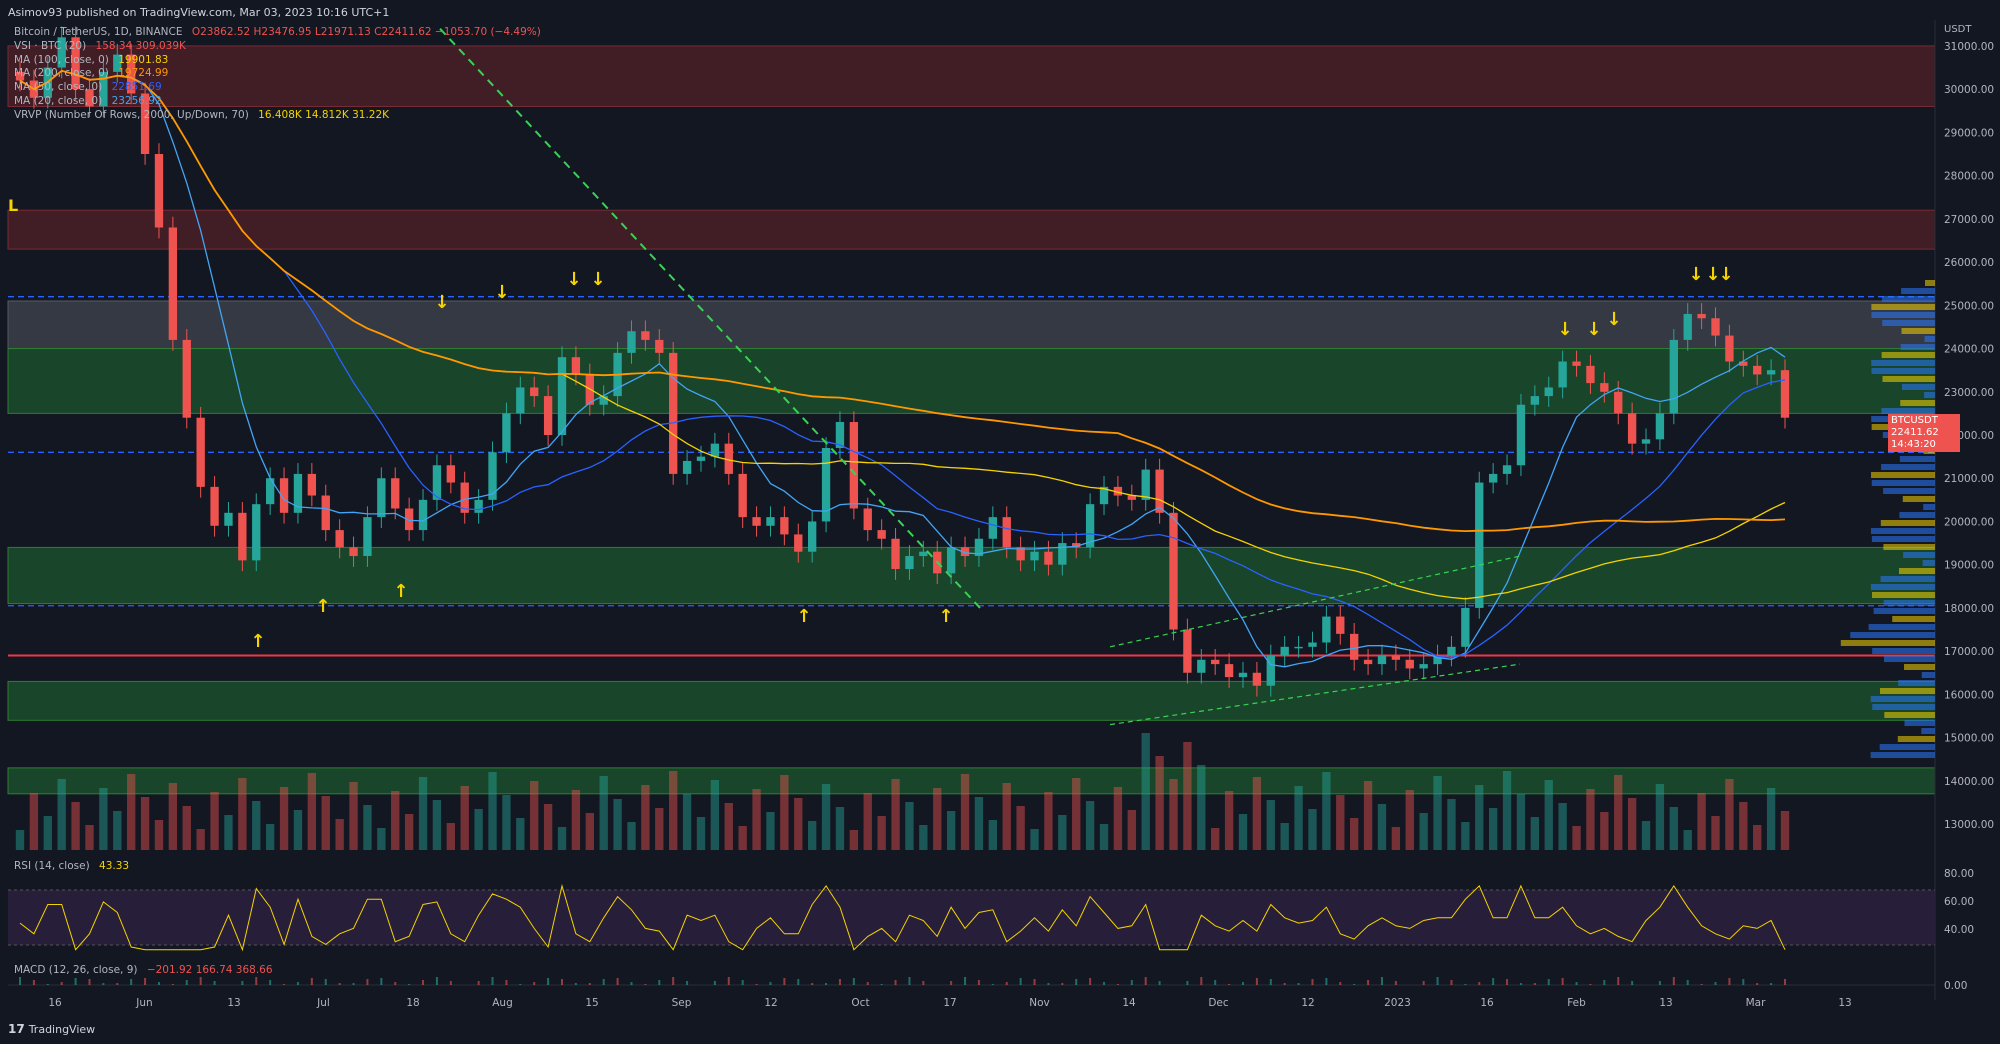 The height and width of the screenshot is (1044, 2000). I want to click on legend-row-ma20: MA (20, close, 0) 23256.92, so click(277, 102).